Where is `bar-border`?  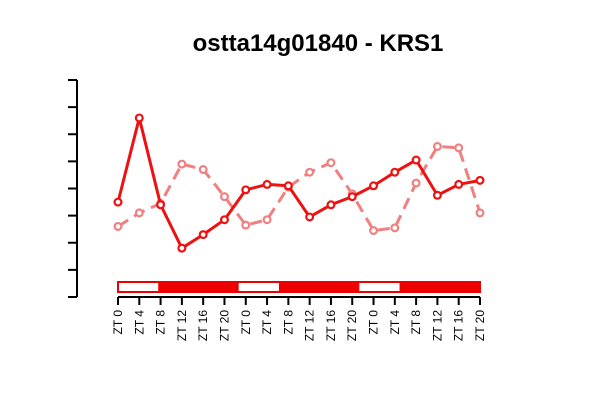
bar-border is located at coordinates (299, 287).